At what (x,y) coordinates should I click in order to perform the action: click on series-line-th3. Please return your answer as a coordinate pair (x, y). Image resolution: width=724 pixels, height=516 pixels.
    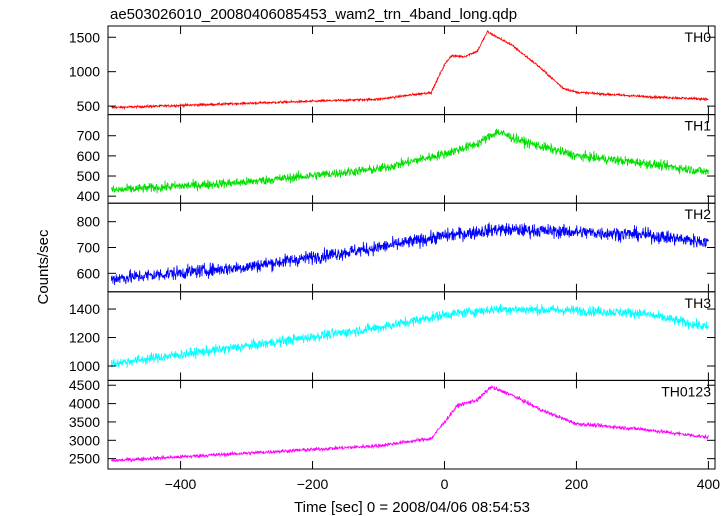
    Looking at the image, I should click on (409, 335).